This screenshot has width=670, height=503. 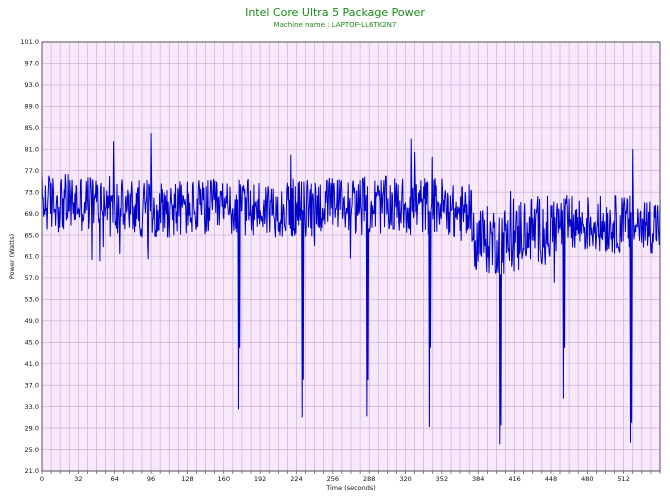 I want to click on x-tick-label: 288, so click(x=369, y=479).